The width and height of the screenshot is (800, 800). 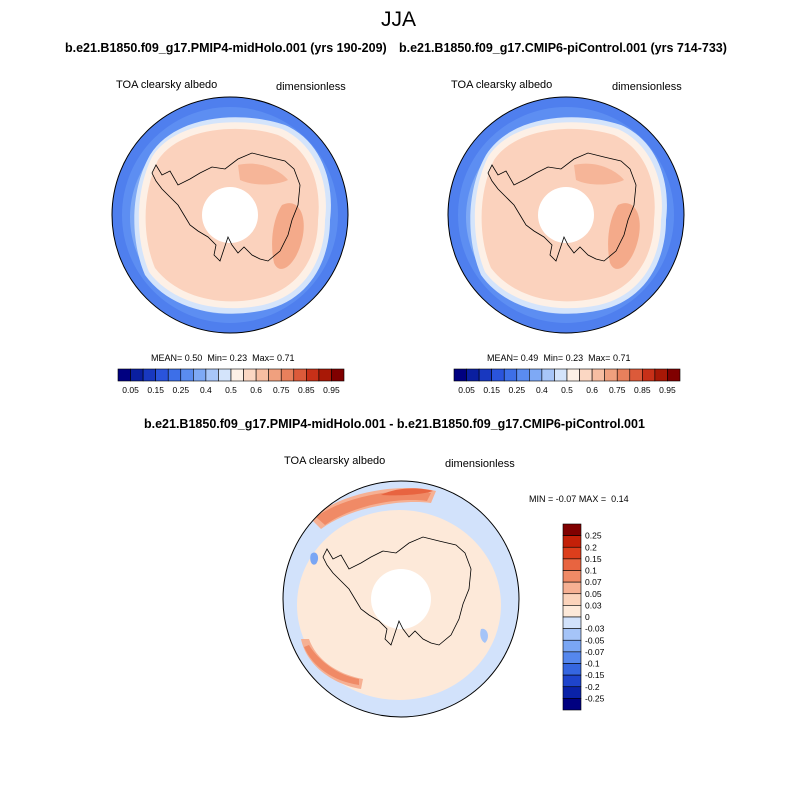 What do you see at coordinates (491, 390) in the screenshot?
I see `right-colorbar-tick-label: 0.15` at bounding box center [491, 390].